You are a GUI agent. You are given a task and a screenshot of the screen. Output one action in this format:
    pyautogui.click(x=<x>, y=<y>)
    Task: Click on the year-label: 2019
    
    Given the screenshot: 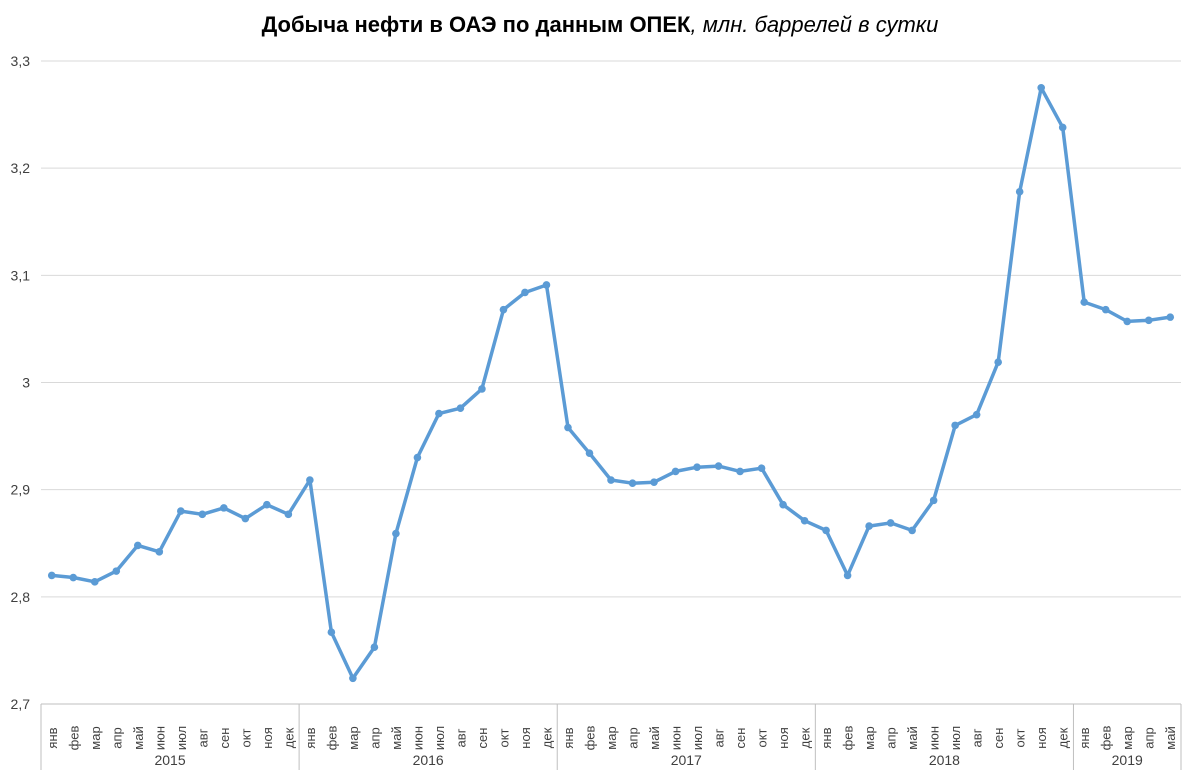 What is the action you would take?
    pyautogui.click(x=1127, y=760)
    